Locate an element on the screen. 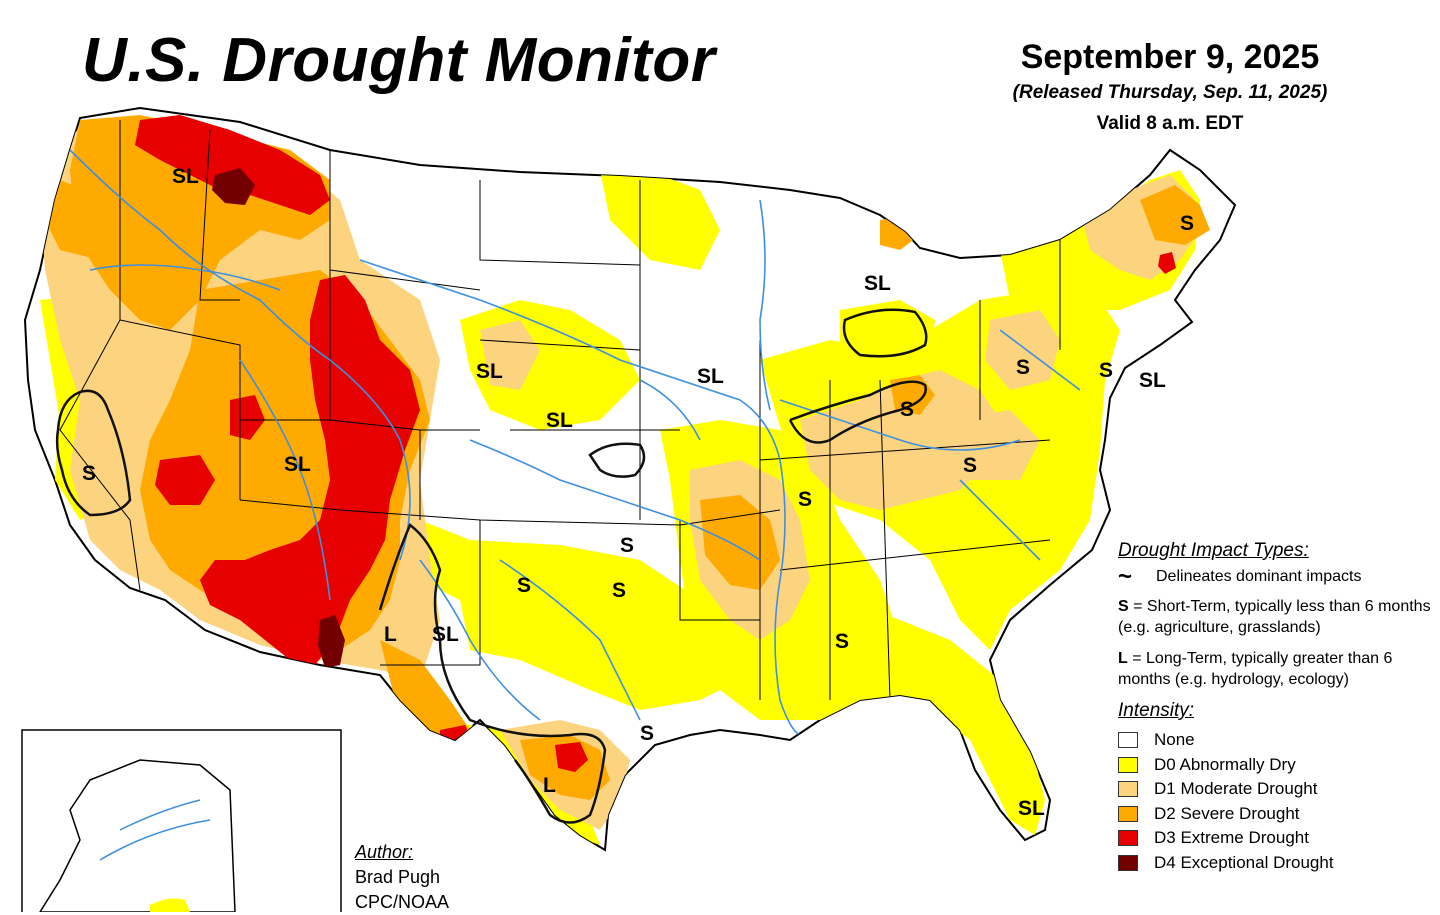 Image resolution: width=1440 pixels, height=915 pixels. delineation-key: ~ Delineates dominant impacts is located at coordinates (1279, 576).